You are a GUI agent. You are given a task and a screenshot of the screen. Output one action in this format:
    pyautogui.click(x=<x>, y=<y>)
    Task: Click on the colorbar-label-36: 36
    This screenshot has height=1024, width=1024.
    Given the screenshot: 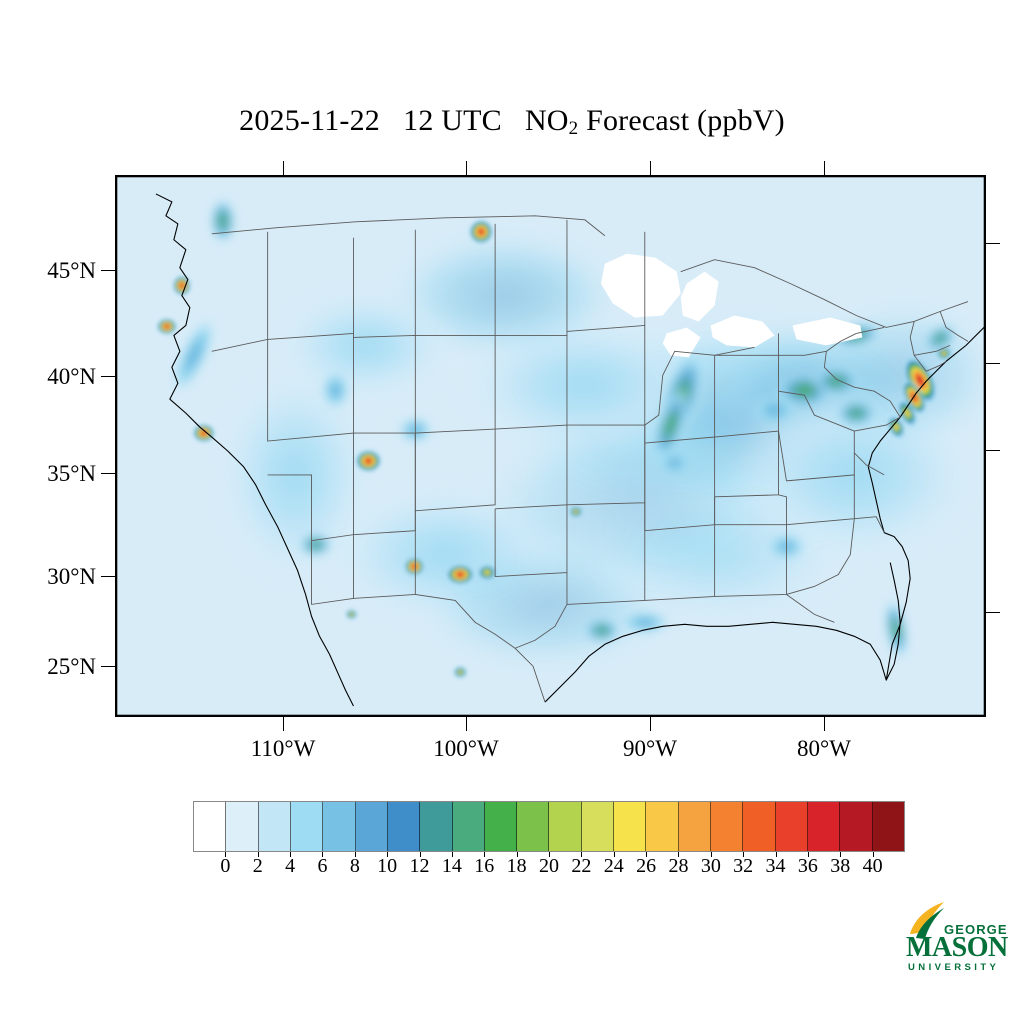 What is the action you would take?
    pyautogui.click(x=807, y=866)
    